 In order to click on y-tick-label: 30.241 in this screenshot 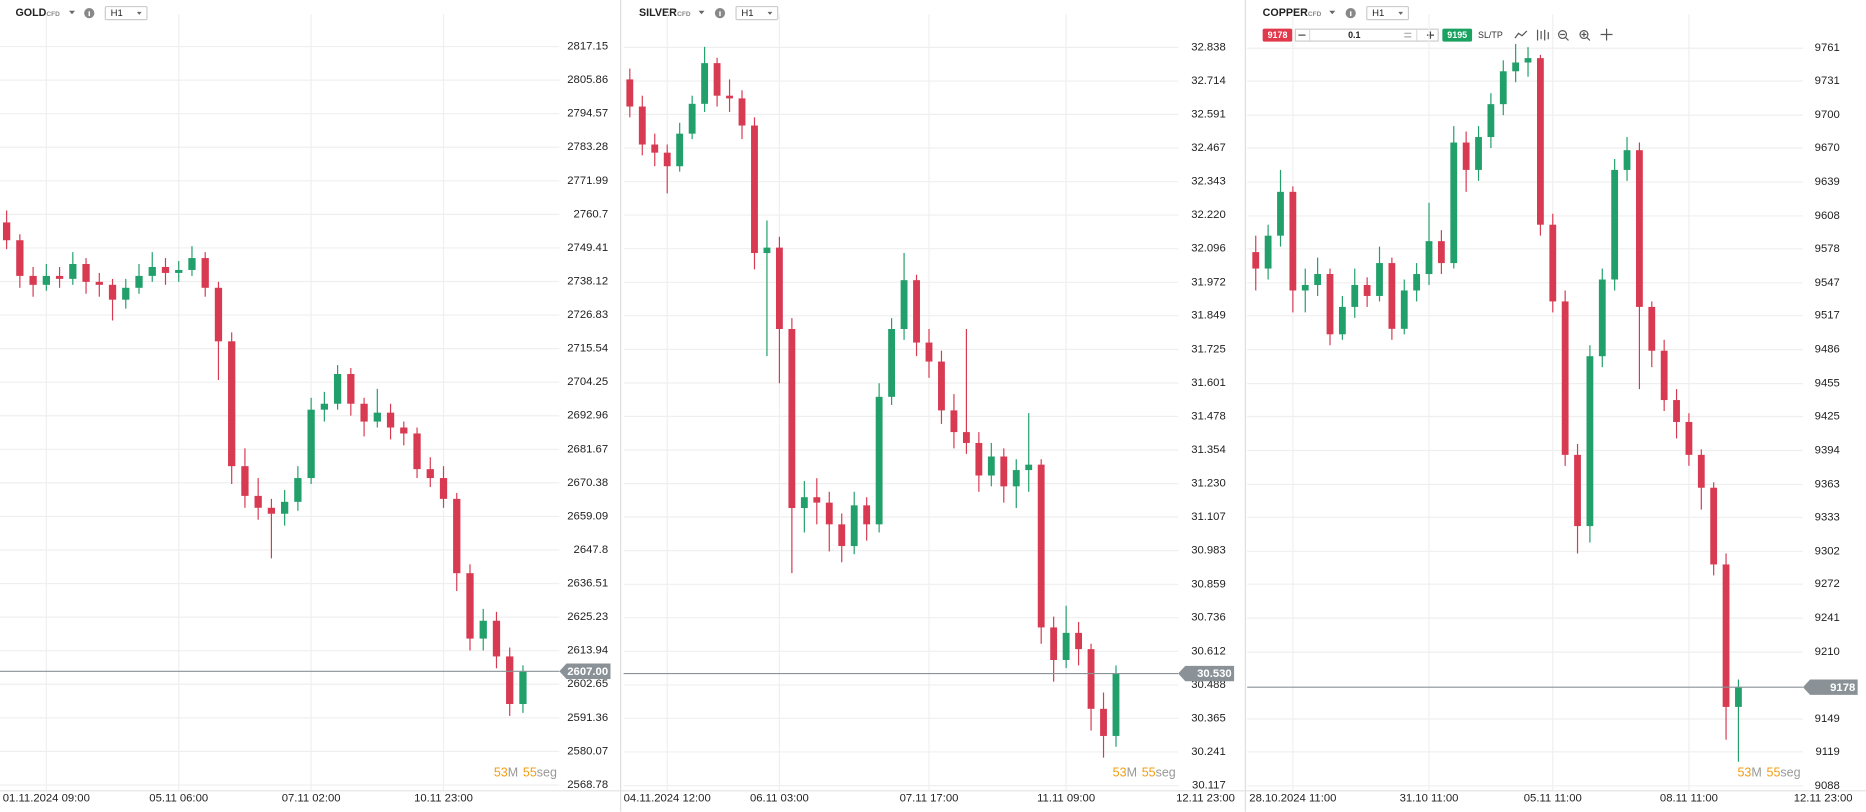, I will do `click(1208, 752)`.